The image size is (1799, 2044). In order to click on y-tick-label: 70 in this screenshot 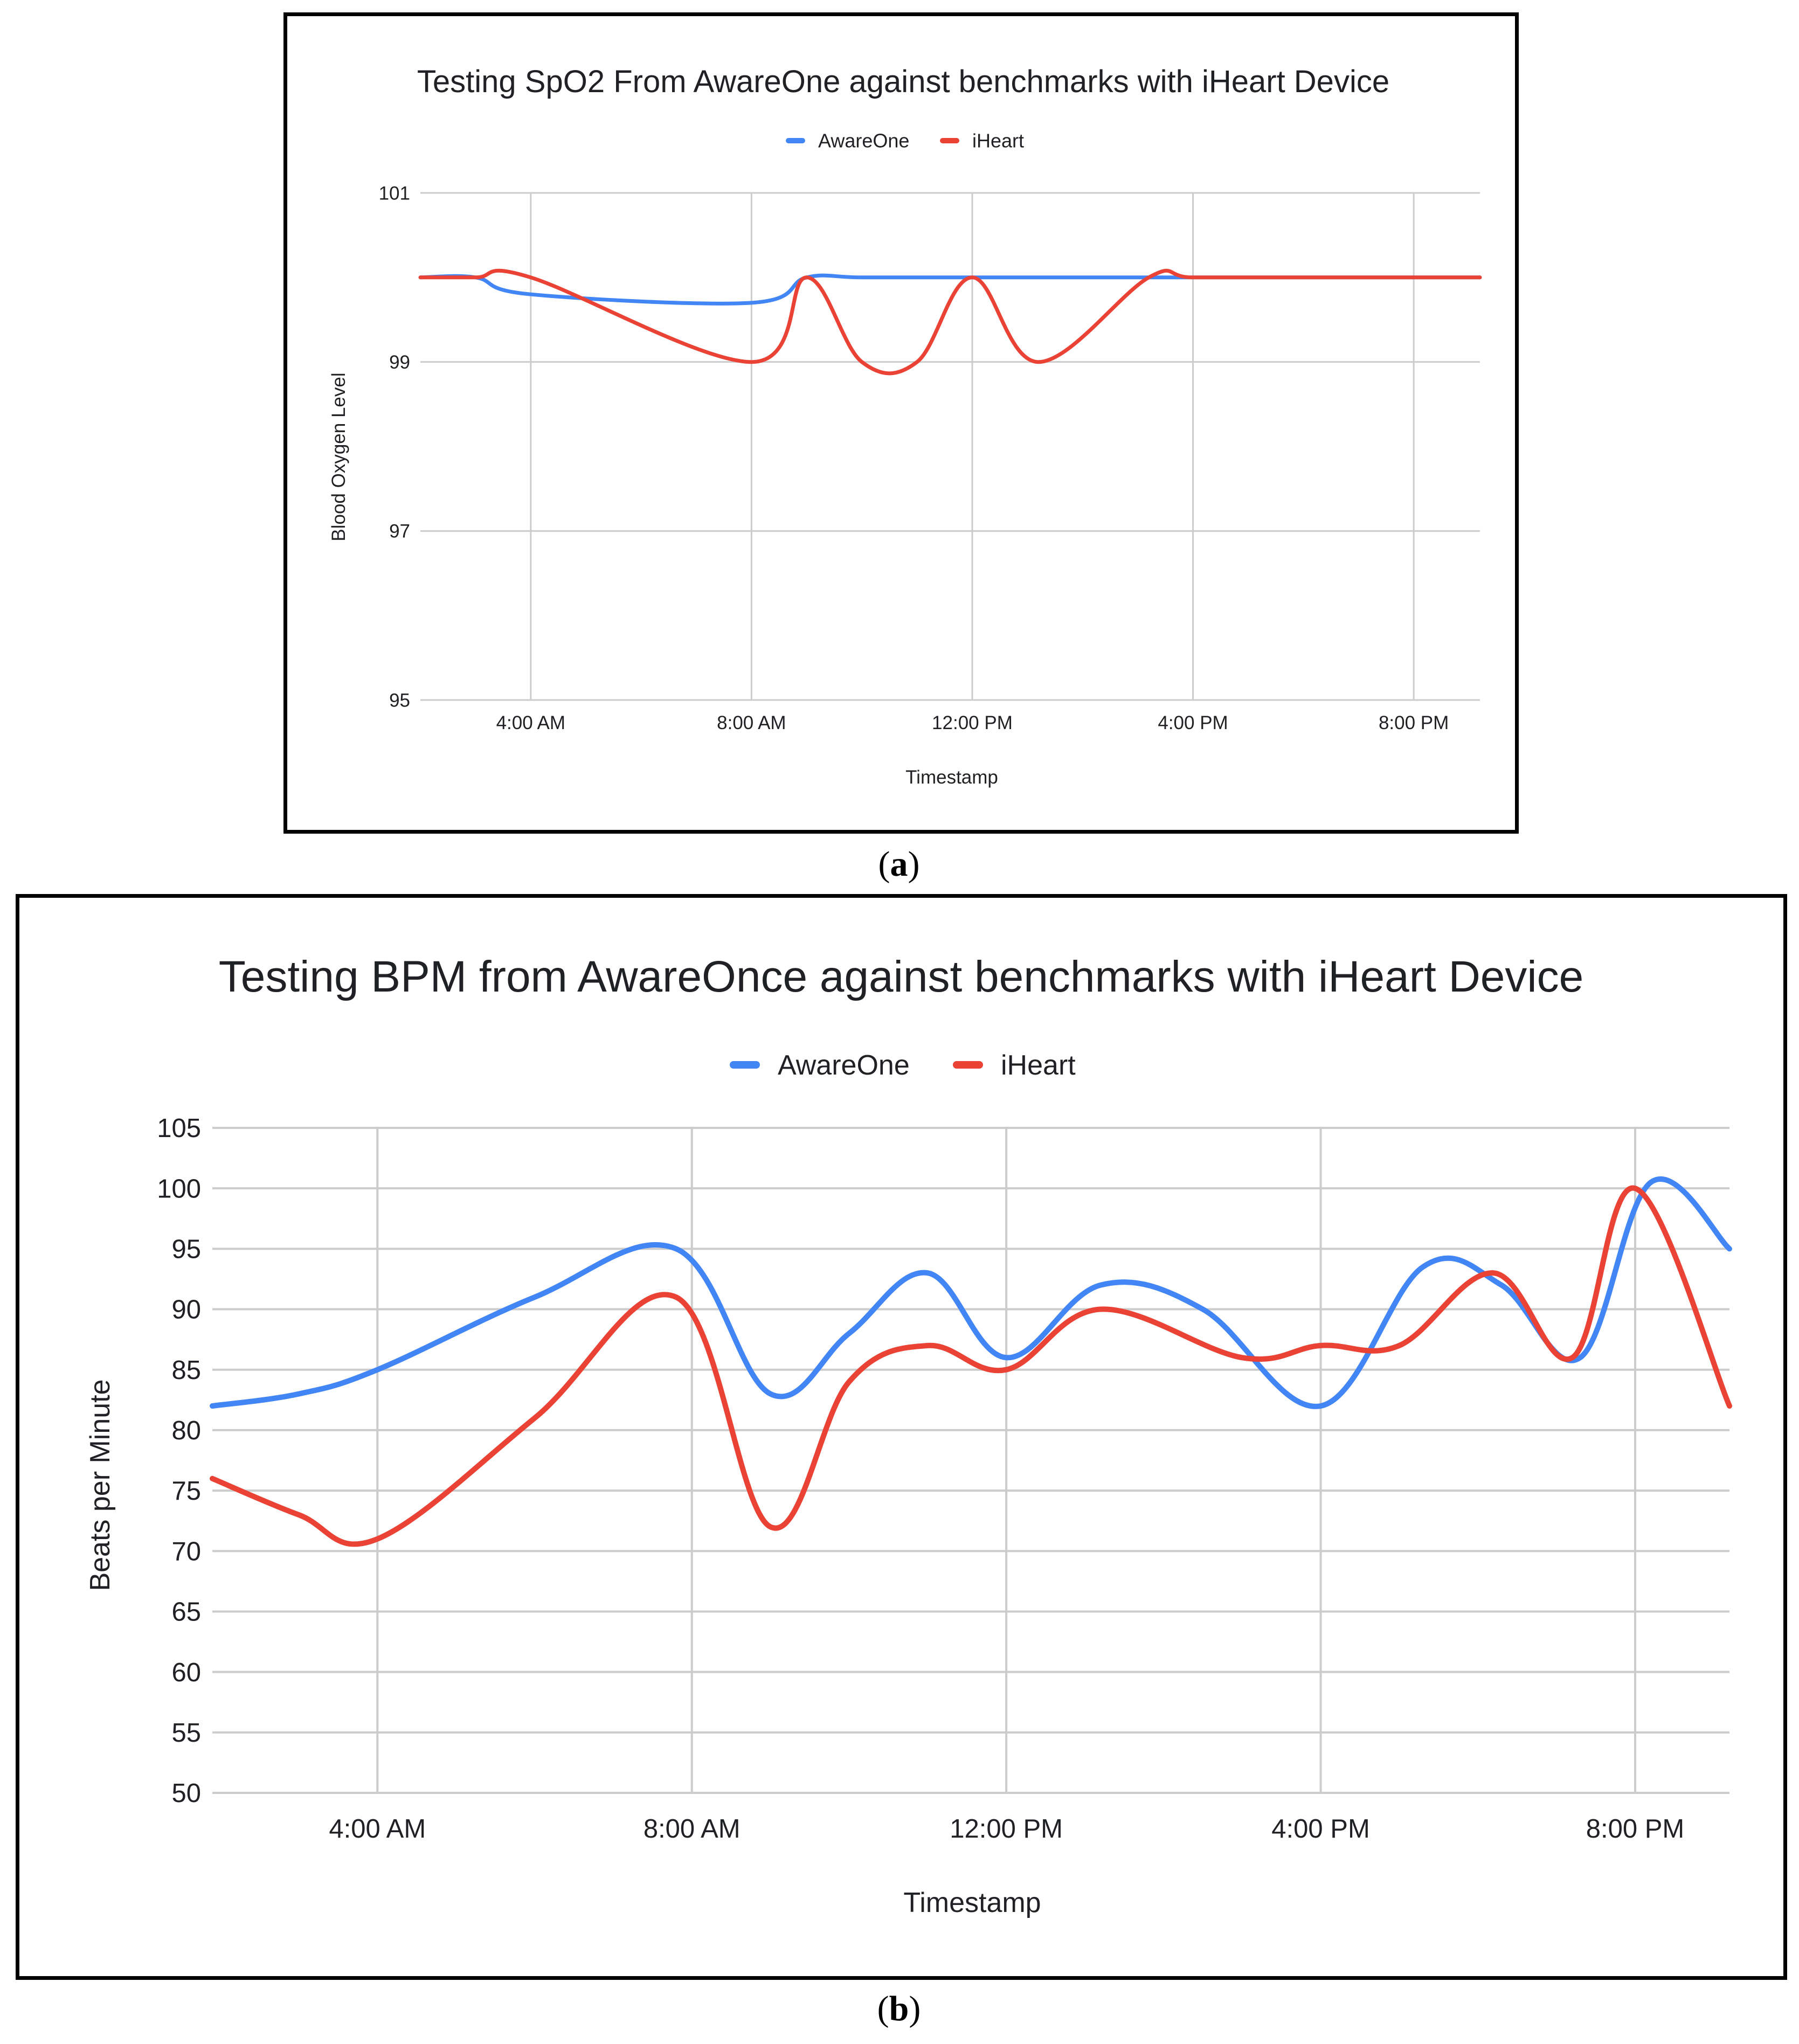, I will do `click(186, 1552)`.